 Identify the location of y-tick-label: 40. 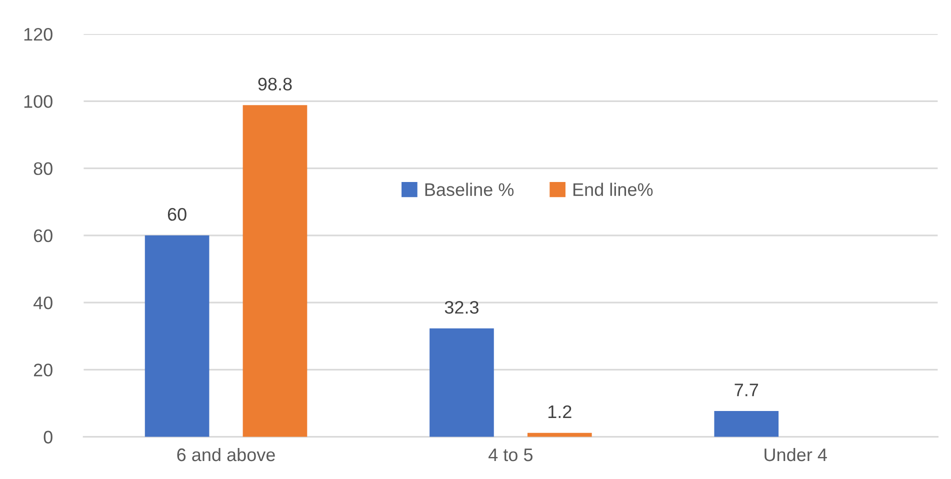
(42, 303).